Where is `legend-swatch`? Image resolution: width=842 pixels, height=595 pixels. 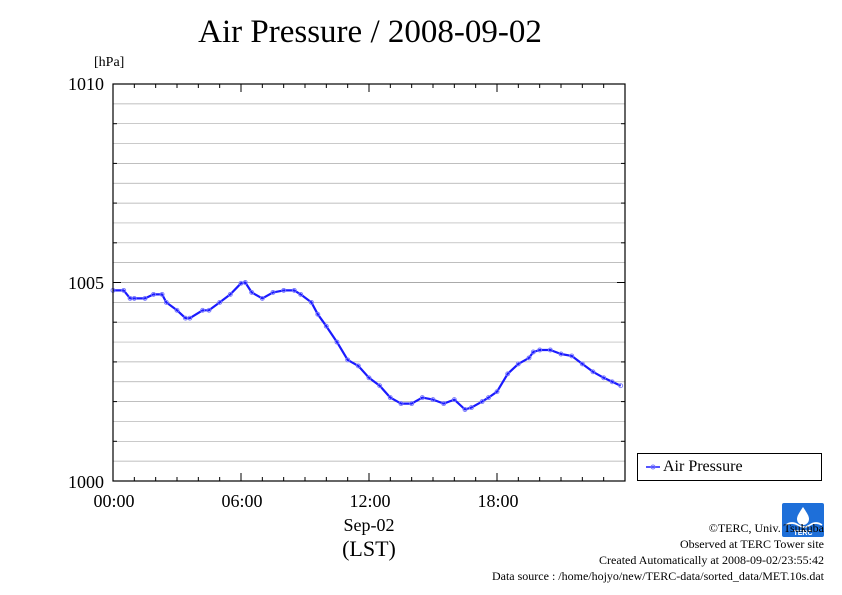 legend-swatch is located at coordinates (653, 467).